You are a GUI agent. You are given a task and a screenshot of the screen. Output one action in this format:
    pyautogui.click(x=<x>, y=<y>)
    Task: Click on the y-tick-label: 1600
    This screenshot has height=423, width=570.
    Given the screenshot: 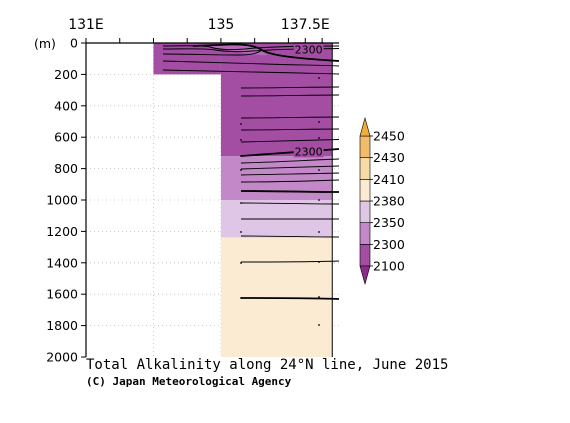 What is the action you would take?
    pyautogui.click(x=62, y=294)
    